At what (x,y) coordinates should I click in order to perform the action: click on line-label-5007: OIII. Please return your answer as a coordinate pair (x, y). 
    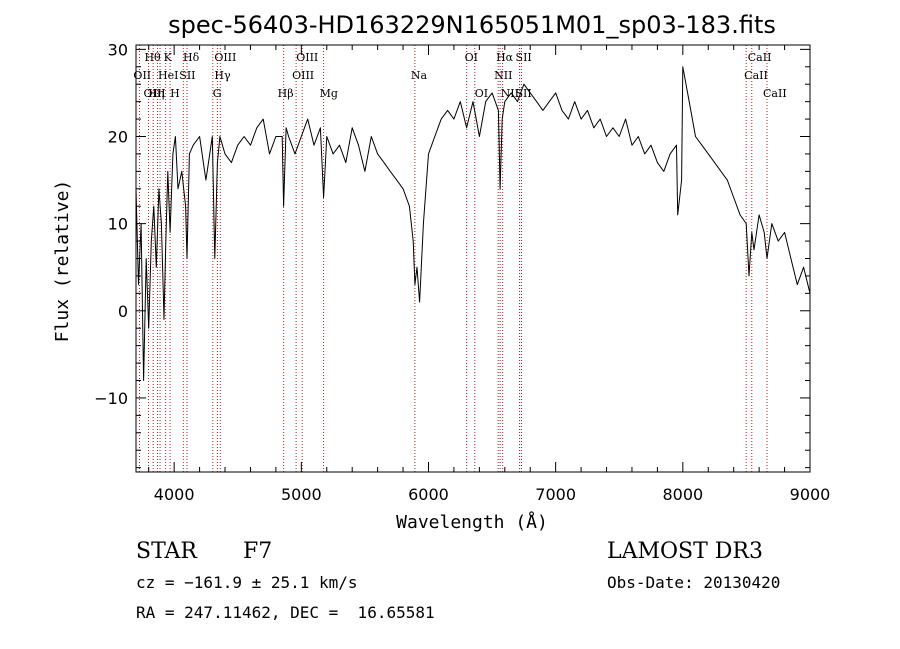
    Looking at the image, I should click on (307, 57).